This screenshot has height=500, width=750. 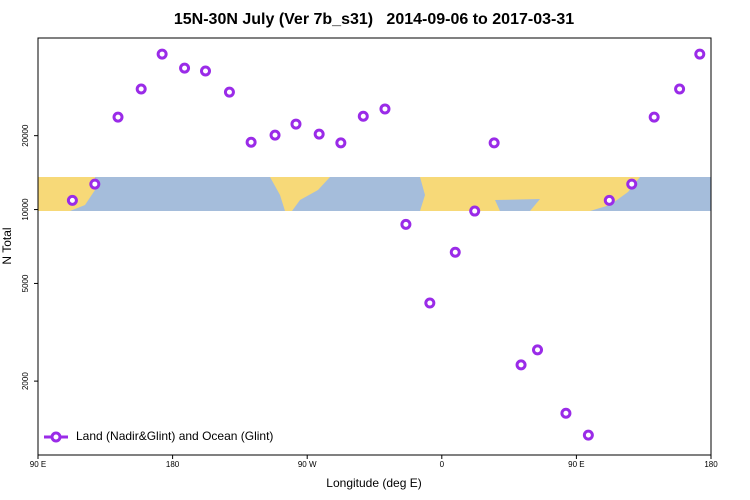 I want to click on legend-label: Land (Nadir&Glint) and Ocean (Glint), so click(x=174, y=436).